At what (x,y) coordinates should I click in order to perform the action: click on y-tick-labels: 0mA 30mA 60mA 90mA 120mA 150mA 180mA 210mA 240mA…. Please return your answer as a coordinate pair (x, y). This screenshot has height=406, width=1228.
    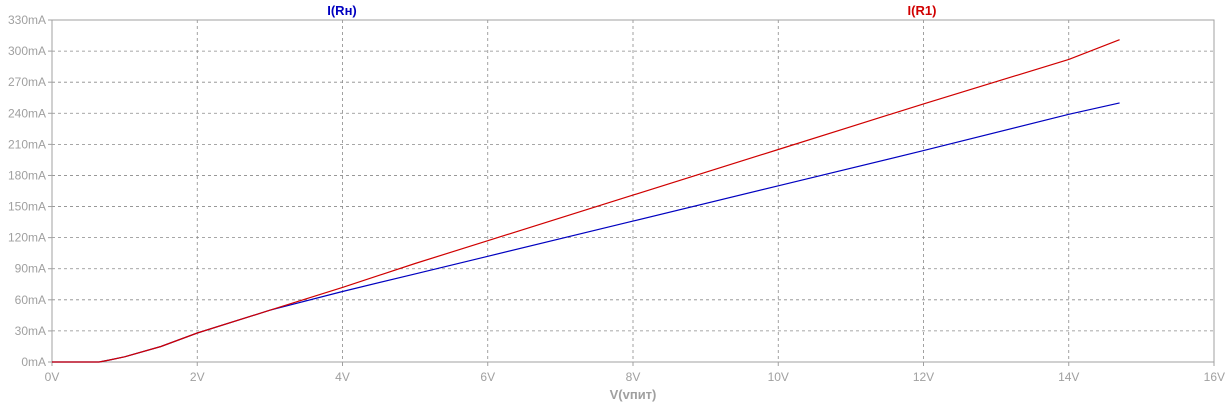
    Looking at the image, I should click on (30, 191).